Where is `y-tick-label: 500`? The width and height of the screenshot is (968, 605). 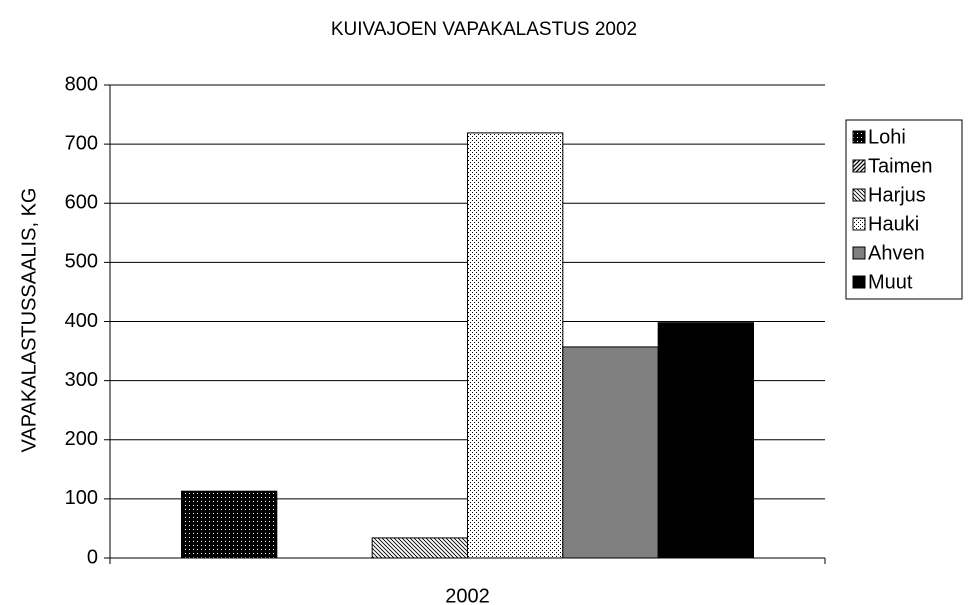 y-tick-label: 500 is located at coordinates (81, 262).